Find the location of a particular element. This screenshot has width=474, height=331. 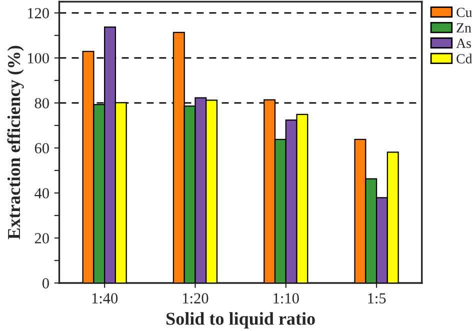

y-tick-label: 60 is located at coordinates (41, 148).